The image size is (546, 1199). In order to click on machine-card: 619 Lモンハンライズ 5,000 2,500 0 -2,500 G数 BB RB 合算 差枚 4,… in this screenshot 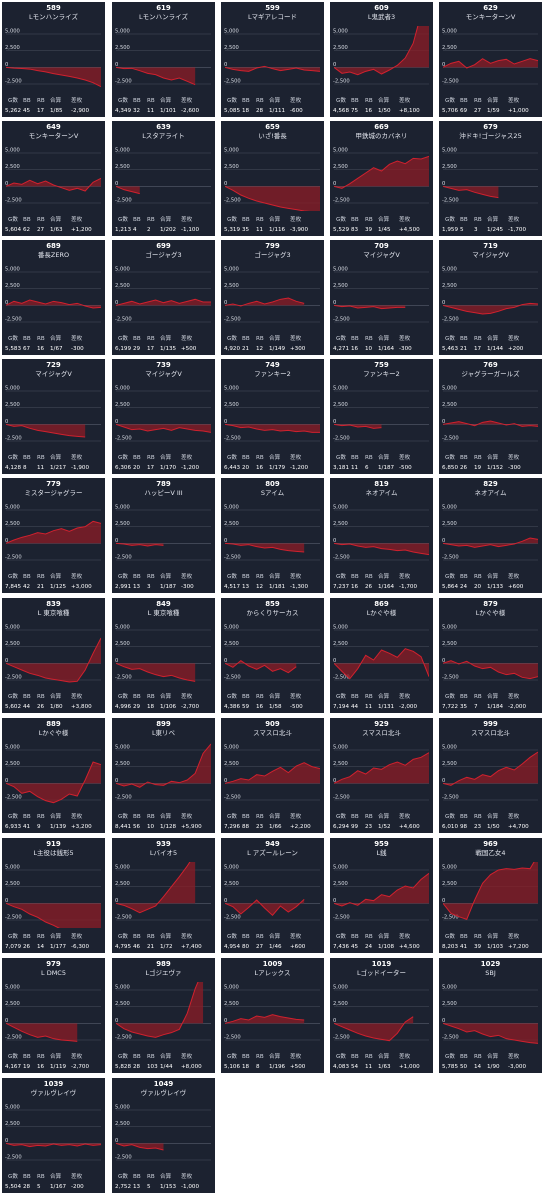, I will do `click(163, 59)`.